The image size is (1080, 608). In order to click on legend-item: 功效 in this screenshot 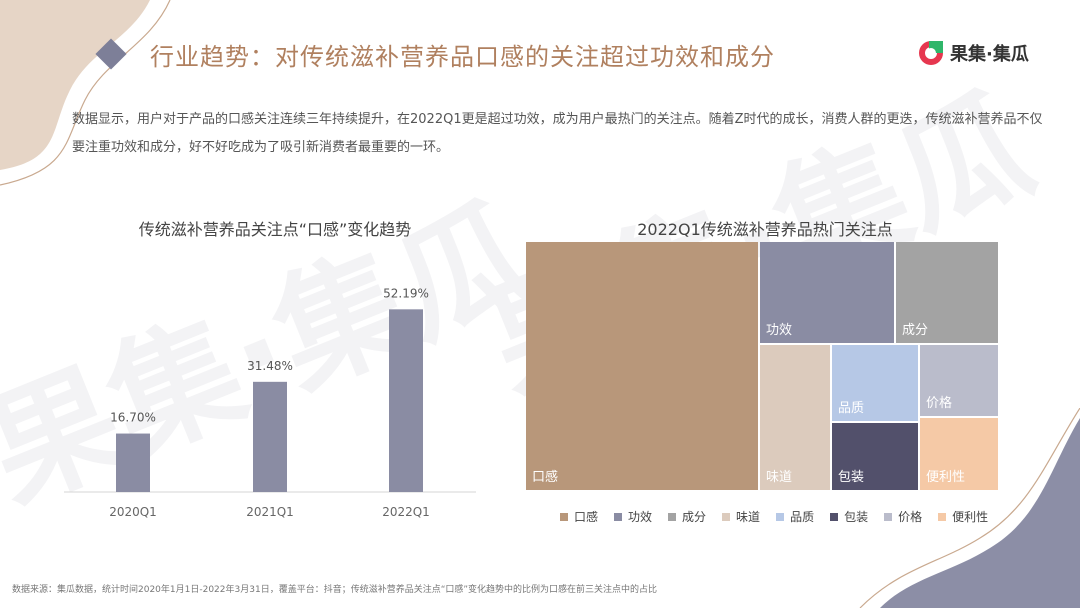, I will do `click(633, 516)`.